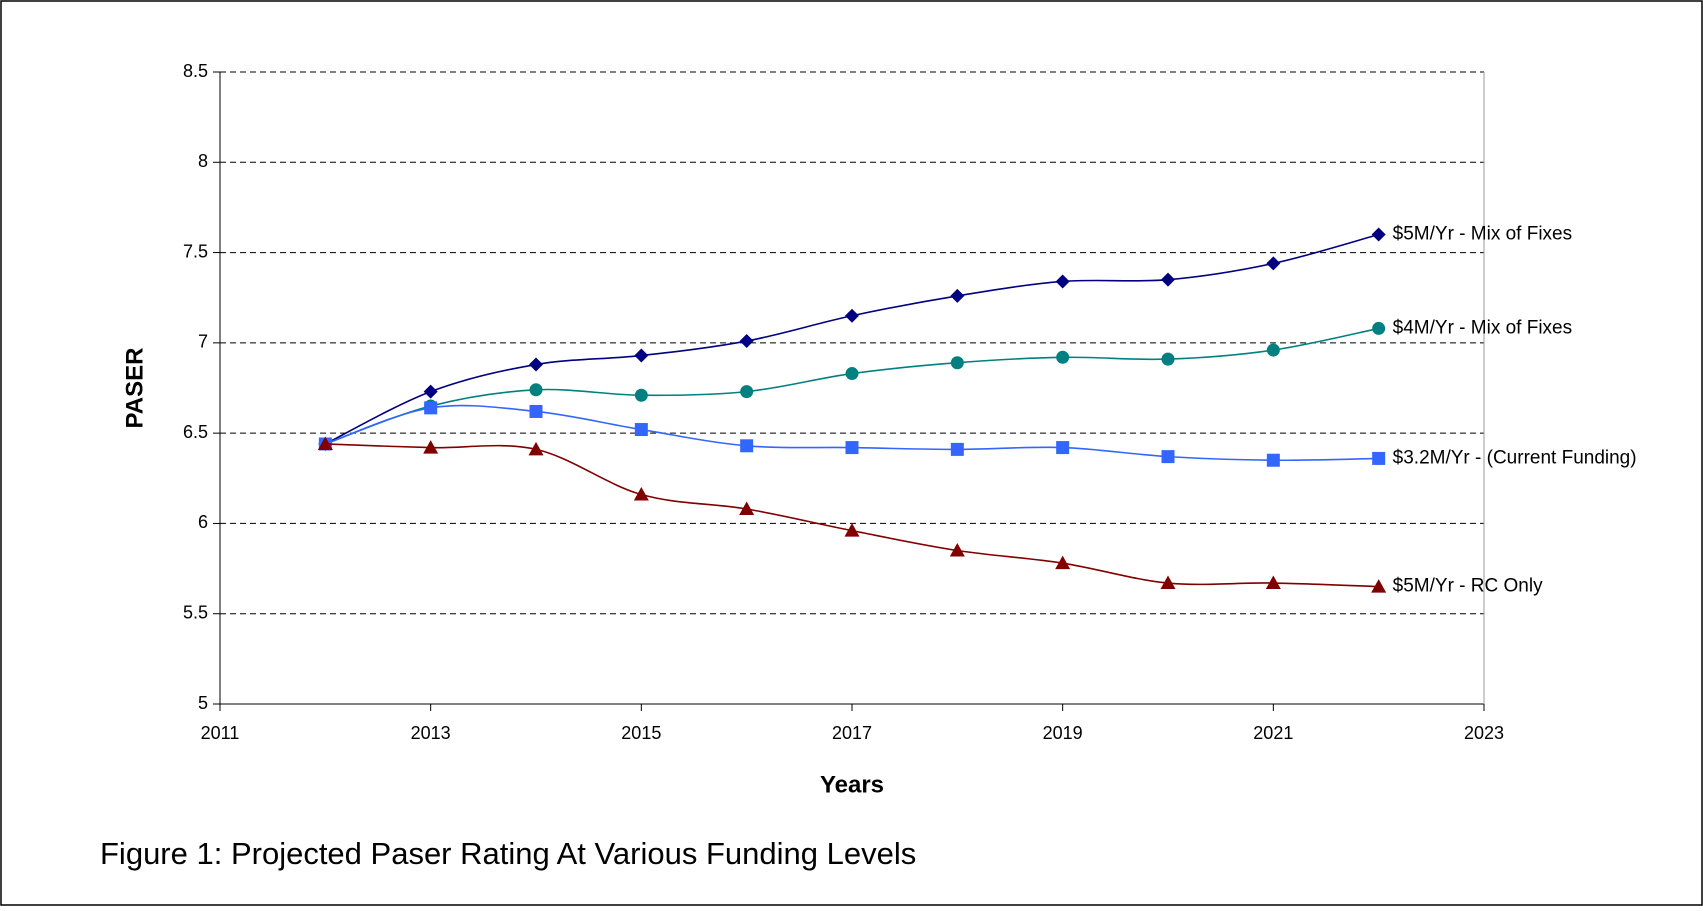 This screenshot has height=911, width=1703. I want to click on x-tick-label: 2011, so click(220, 733).